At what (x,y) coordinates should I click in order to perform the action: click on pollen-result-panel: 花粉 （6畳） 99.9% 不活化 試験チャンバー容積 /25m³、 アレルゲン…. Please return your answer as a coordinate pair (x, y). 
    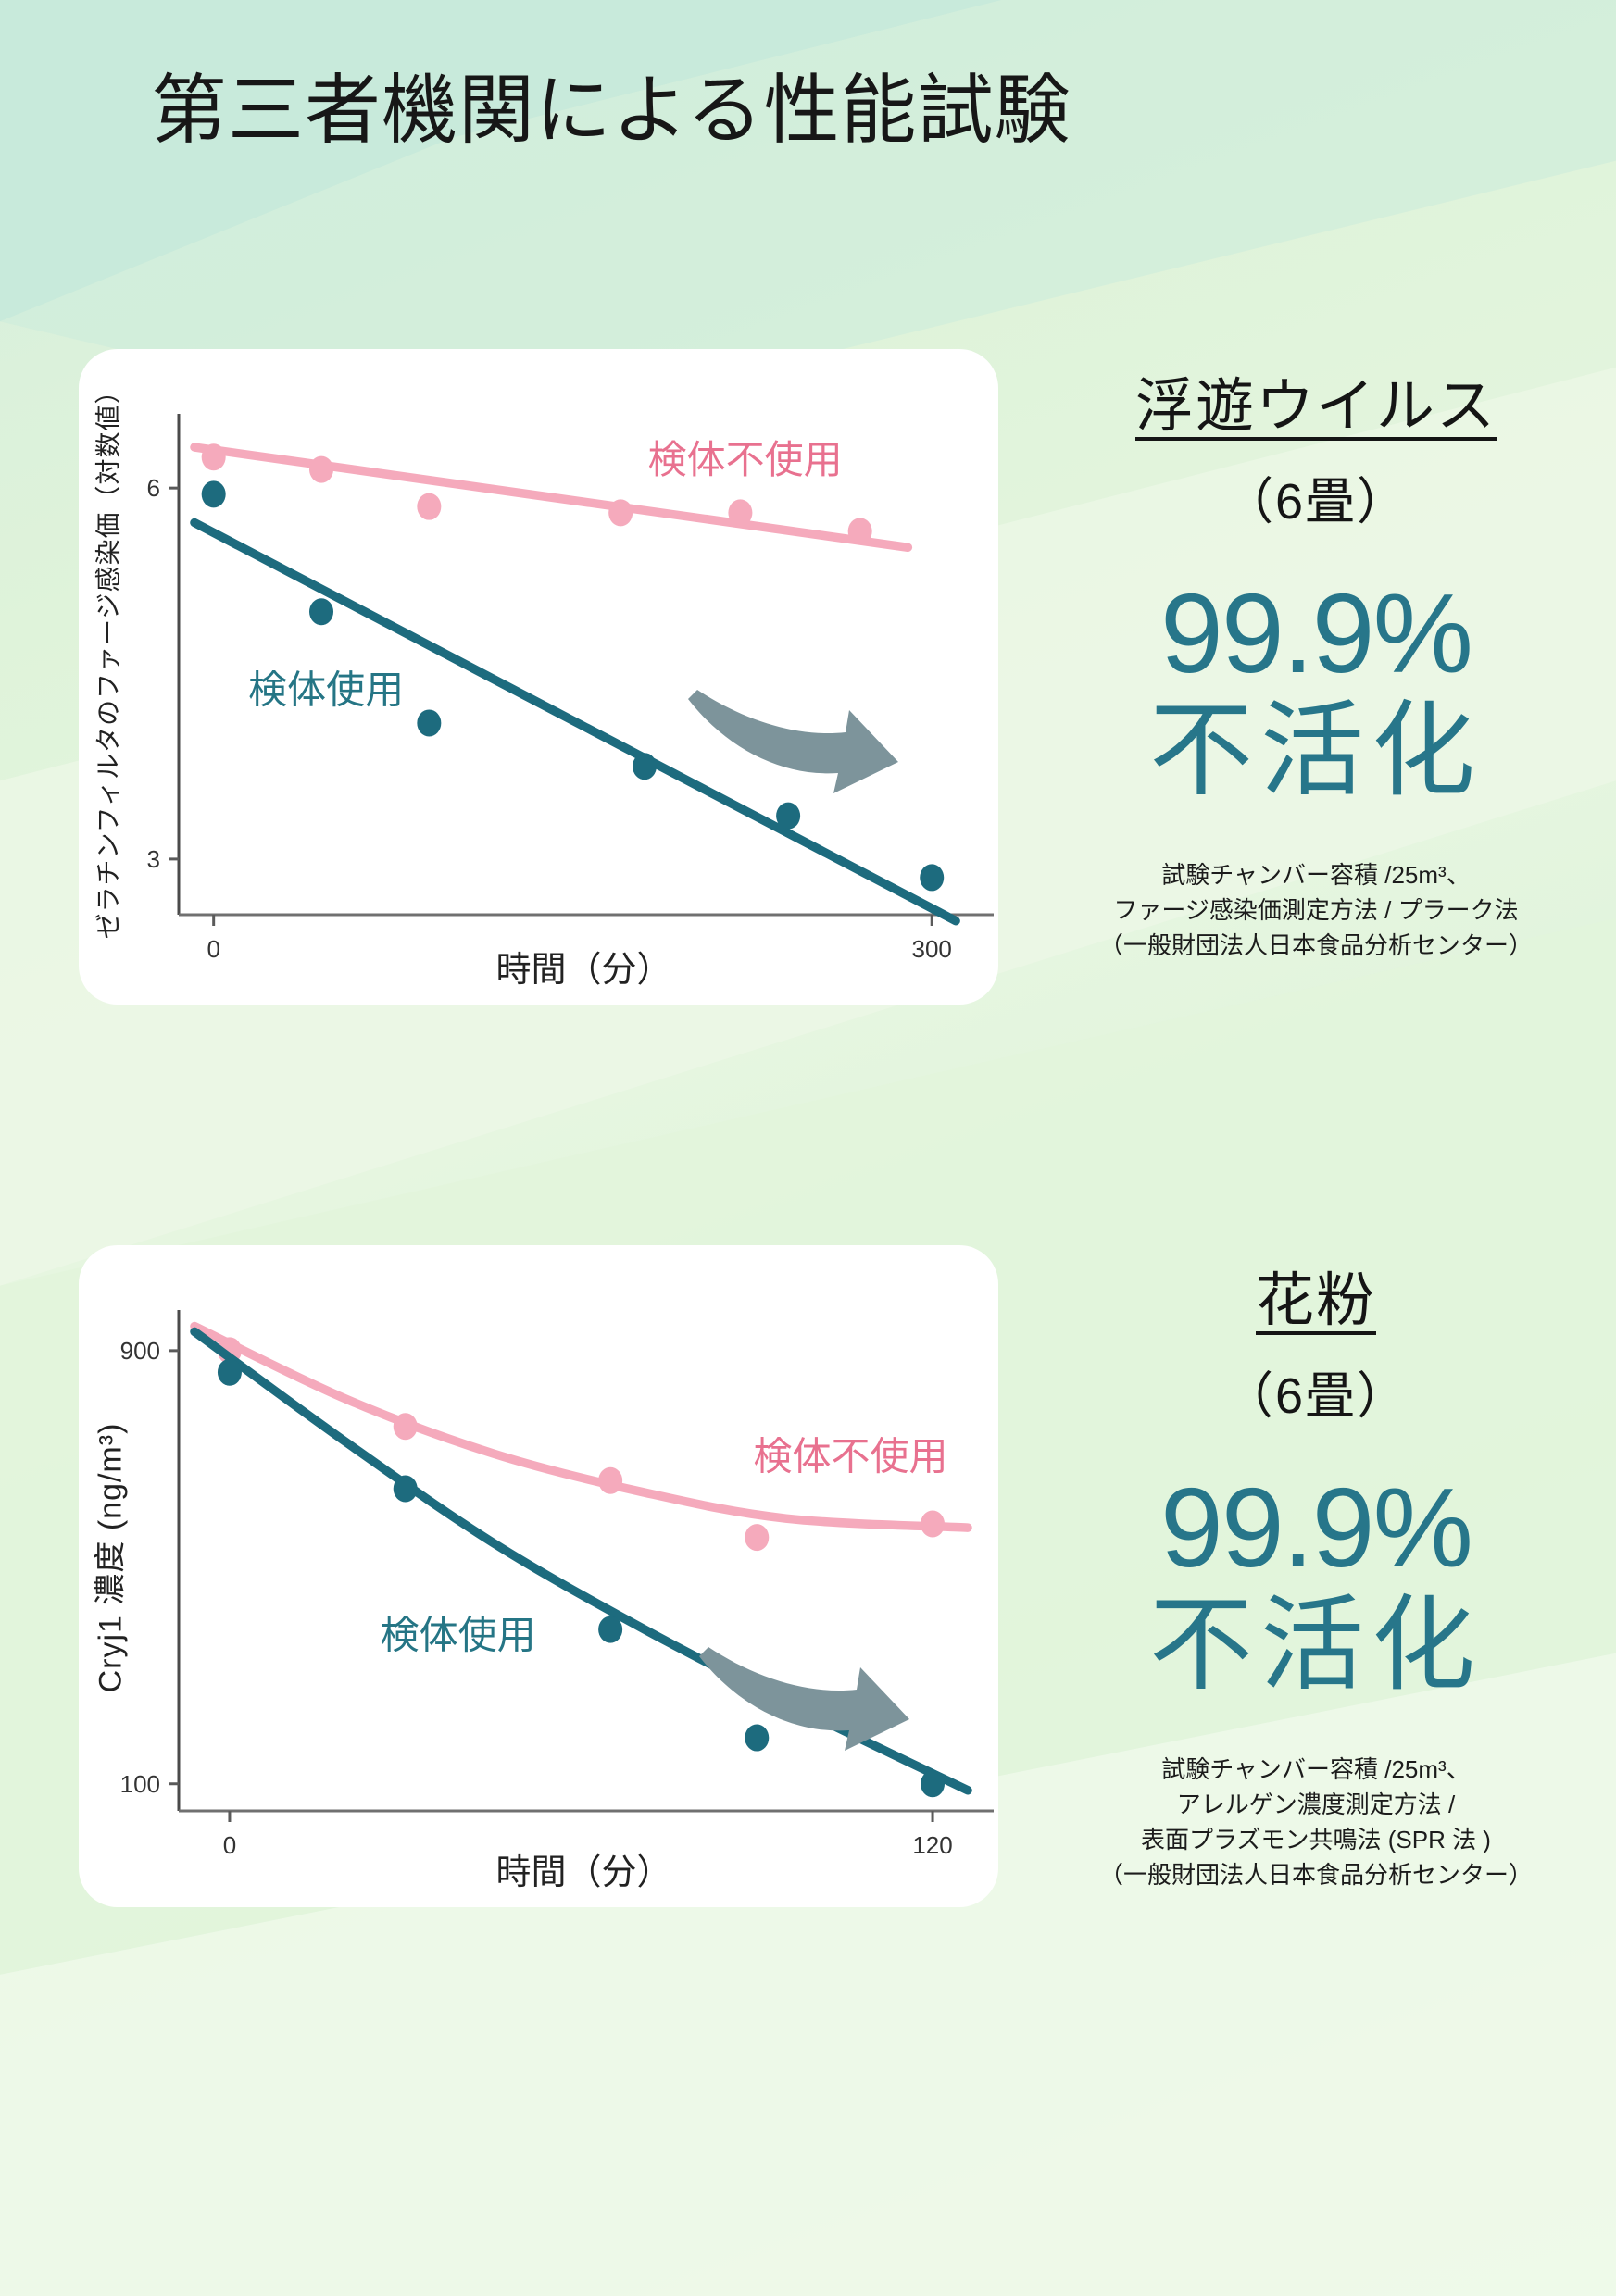
    Looking at the image, I should click on (1316, 1573).